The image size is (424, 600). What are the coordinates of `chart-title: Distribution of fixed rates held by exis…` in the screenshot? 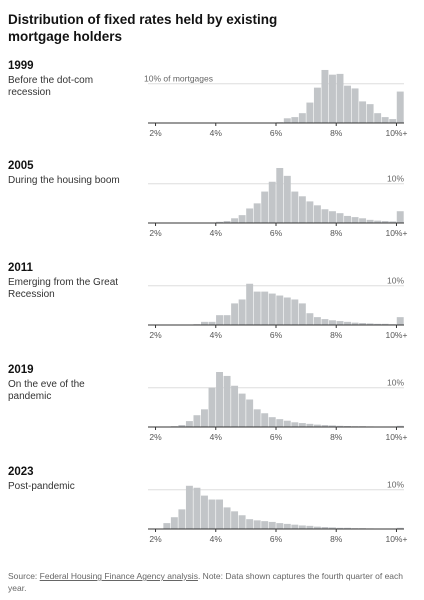 It's located at (143, 28).